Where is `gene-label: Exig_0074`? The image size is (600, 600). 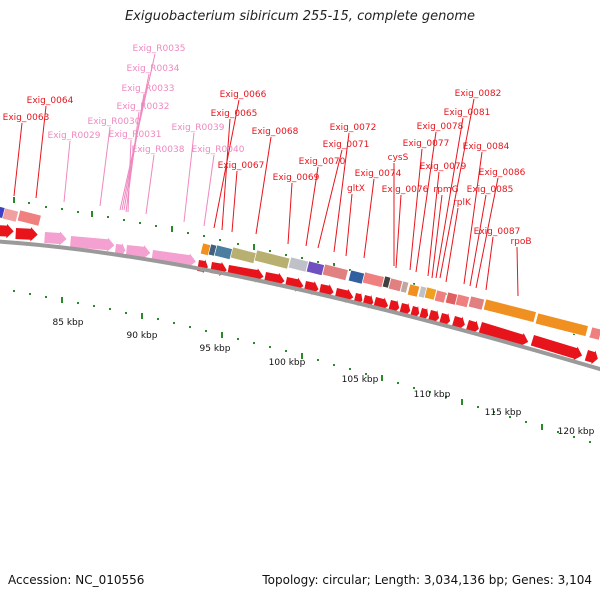
gene-label: Exig_0074 is located at coordinates (378, 174).